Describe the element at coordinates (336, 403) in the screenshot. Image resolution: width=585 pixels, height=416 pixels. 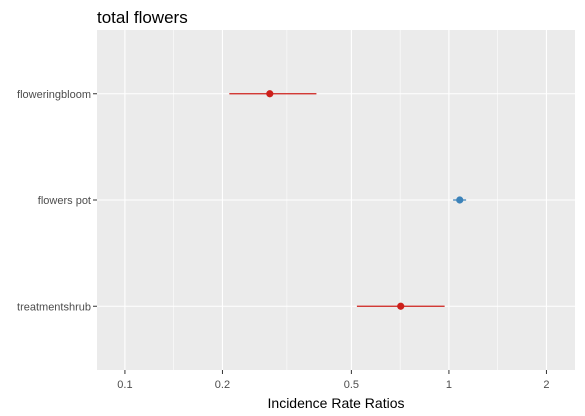
I see `x-axis-title: Incidence Rate Ratios` at that location.